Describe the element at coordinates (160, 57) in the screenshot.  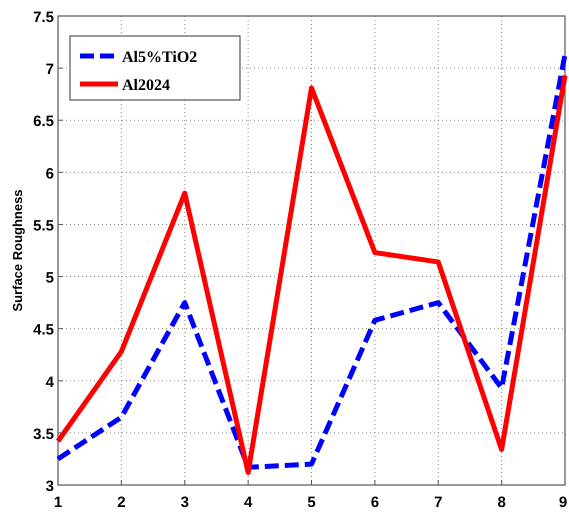
I see `legend-label: Al5%TiO2` at that location.